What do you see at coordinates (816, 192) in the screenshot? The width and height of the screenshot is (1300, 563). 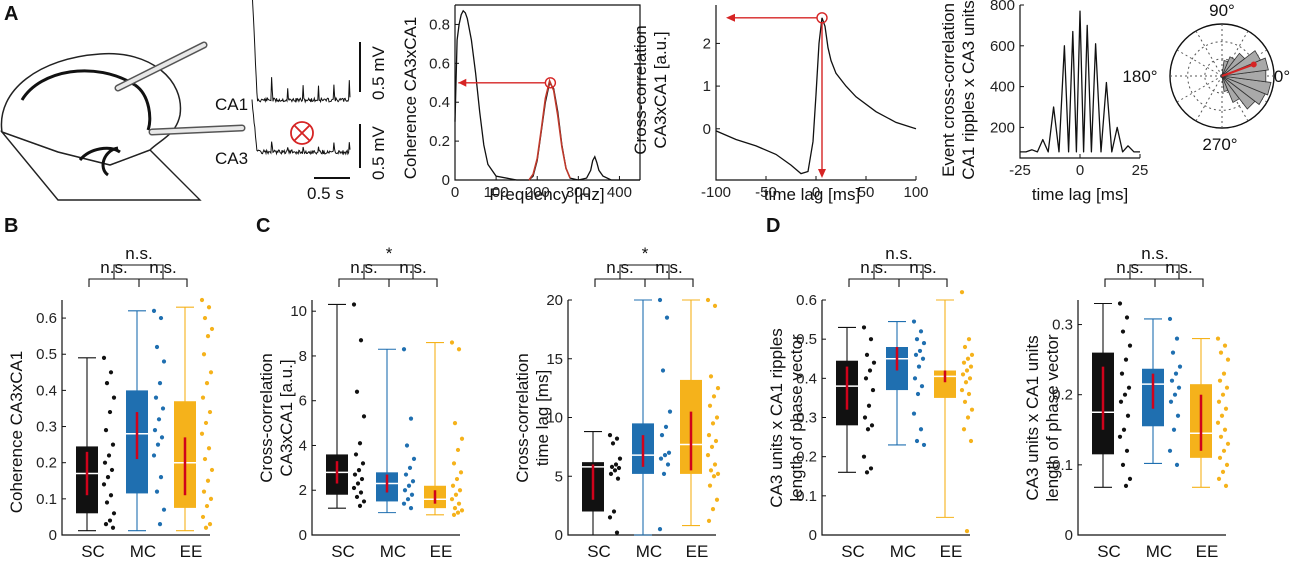 I see `crosscorr-xtick-label: 0` at bounding box center [816, 192].